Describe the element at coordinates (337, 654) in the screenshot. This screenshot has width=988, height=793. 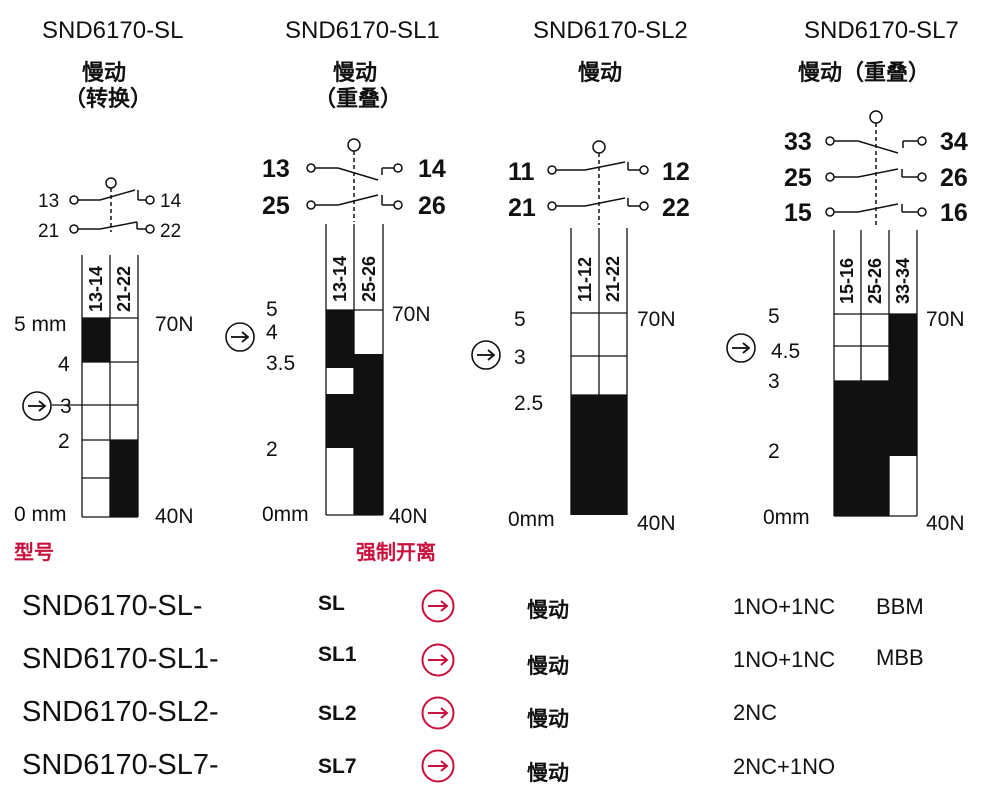
I see `model-code: SL1` at that location.